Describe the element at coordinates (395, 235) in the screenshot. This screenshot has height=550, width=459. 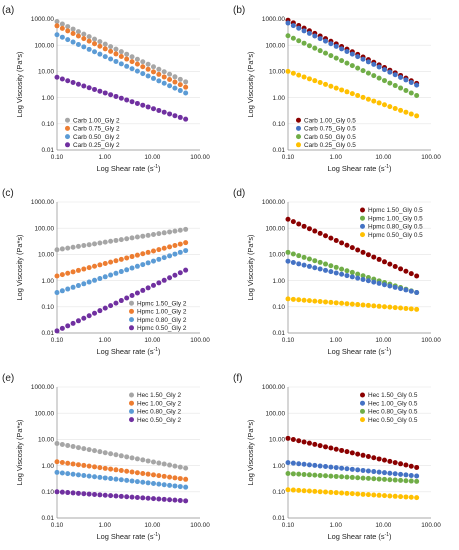
I see `legend-entry: Hpmc 0.50_Gly 0.5` at that location.